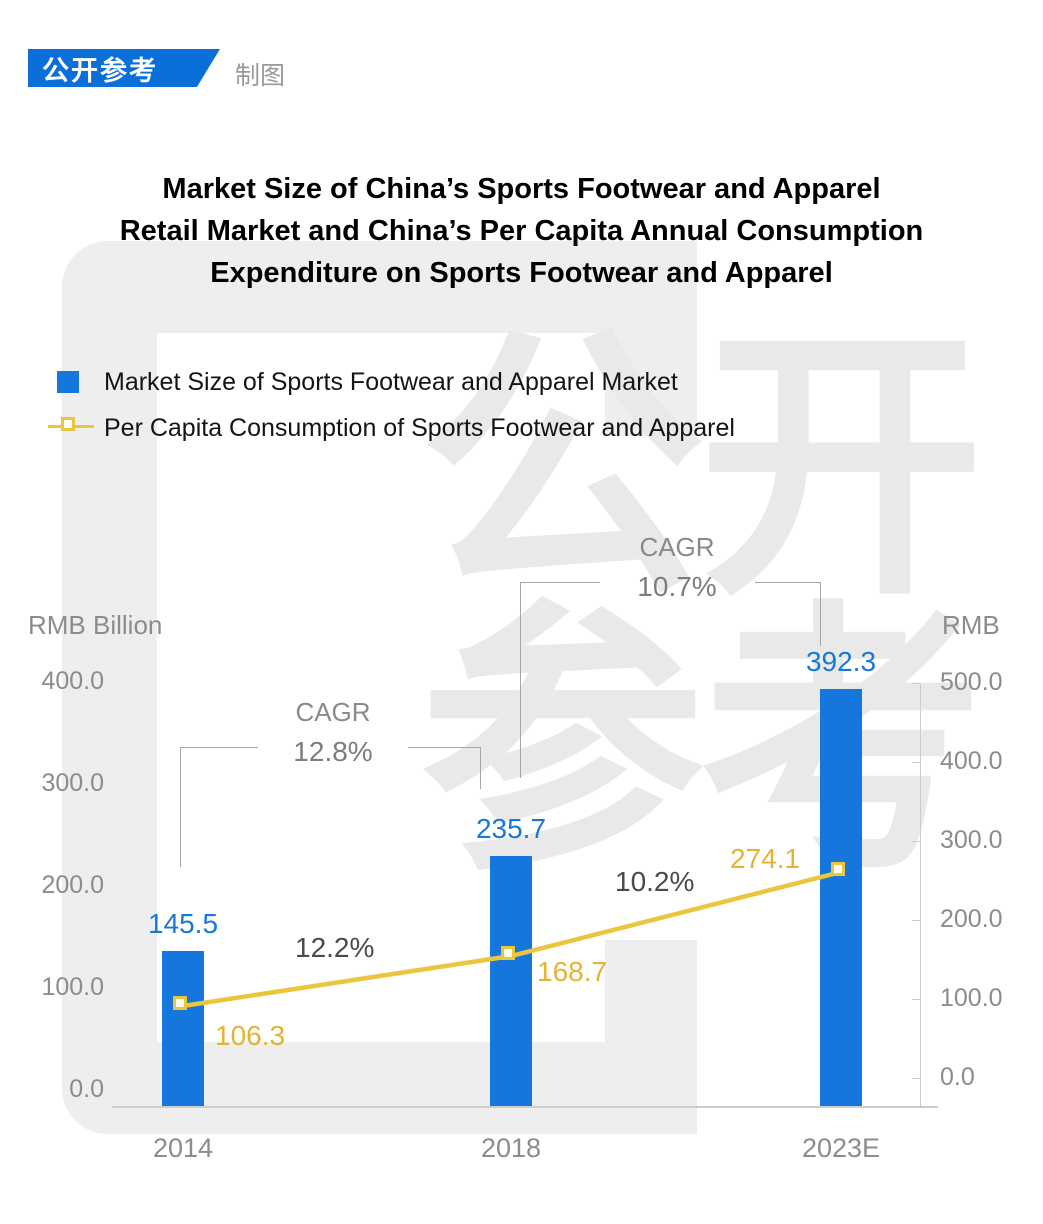 This screenshot has height=1224, width=1043. Describe the element at coordinates (511, 828) in the screenshot. I see `bar-value-2018: 235.7` at that location.